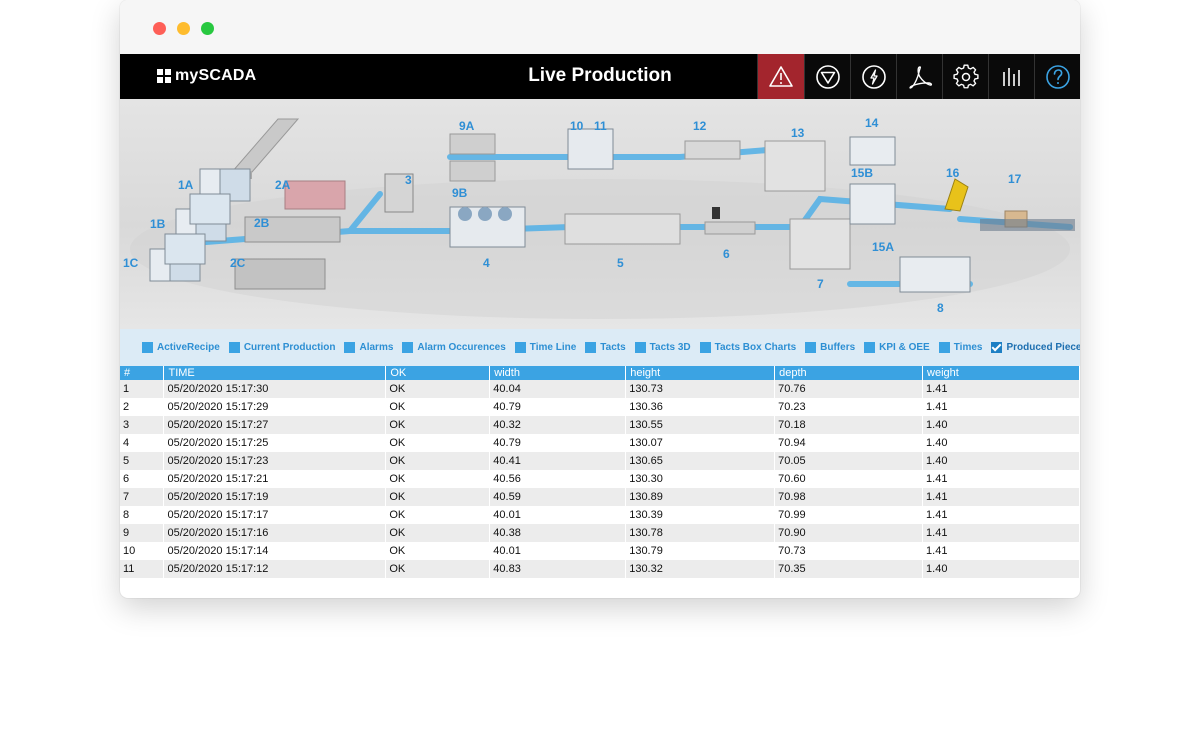  What do you see at coordinates (600, 27) in the screenshot?
I see `window-titlebar` at bounding box center [600, 27].